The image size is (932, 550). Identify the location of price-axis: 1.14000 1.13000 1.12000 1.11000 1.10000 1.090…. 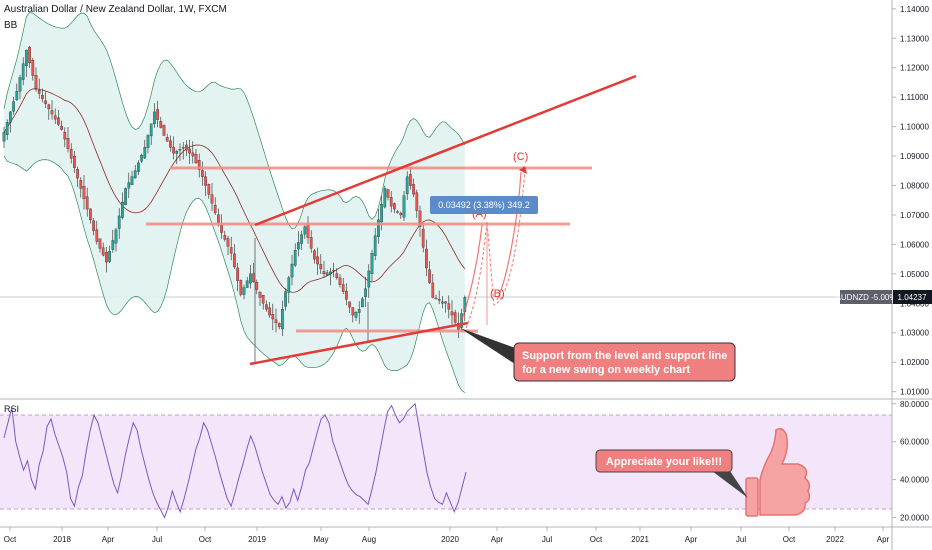
(910, 201).